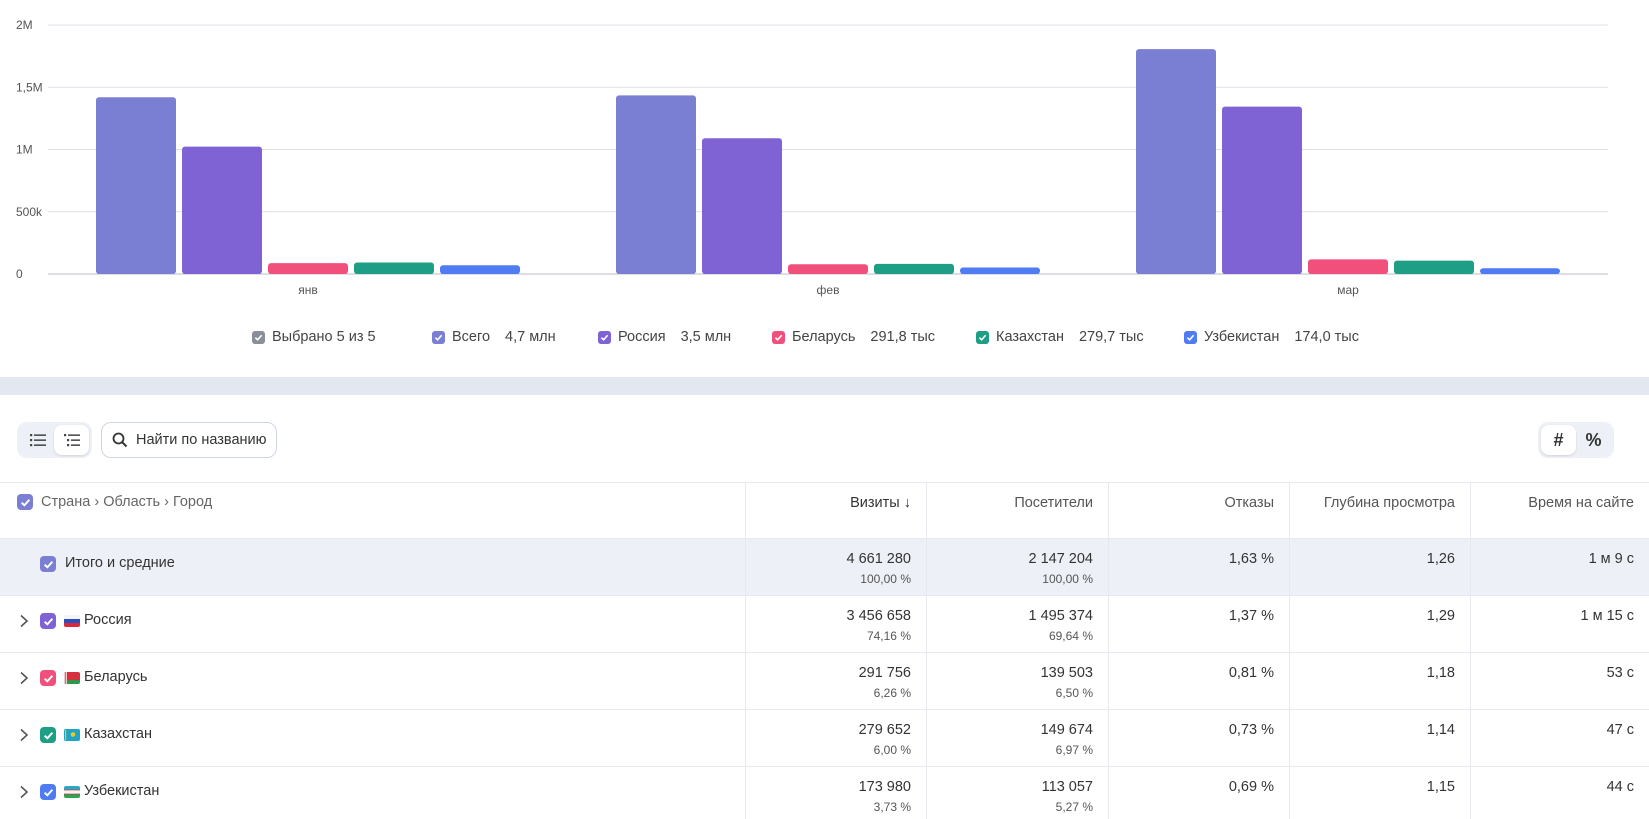 The image size is (1649, 819). What do you see at coordinates (903, 337) in the screenshot?
I see `legend-value: 291,8 тыс` at bounding box center [903, 337].